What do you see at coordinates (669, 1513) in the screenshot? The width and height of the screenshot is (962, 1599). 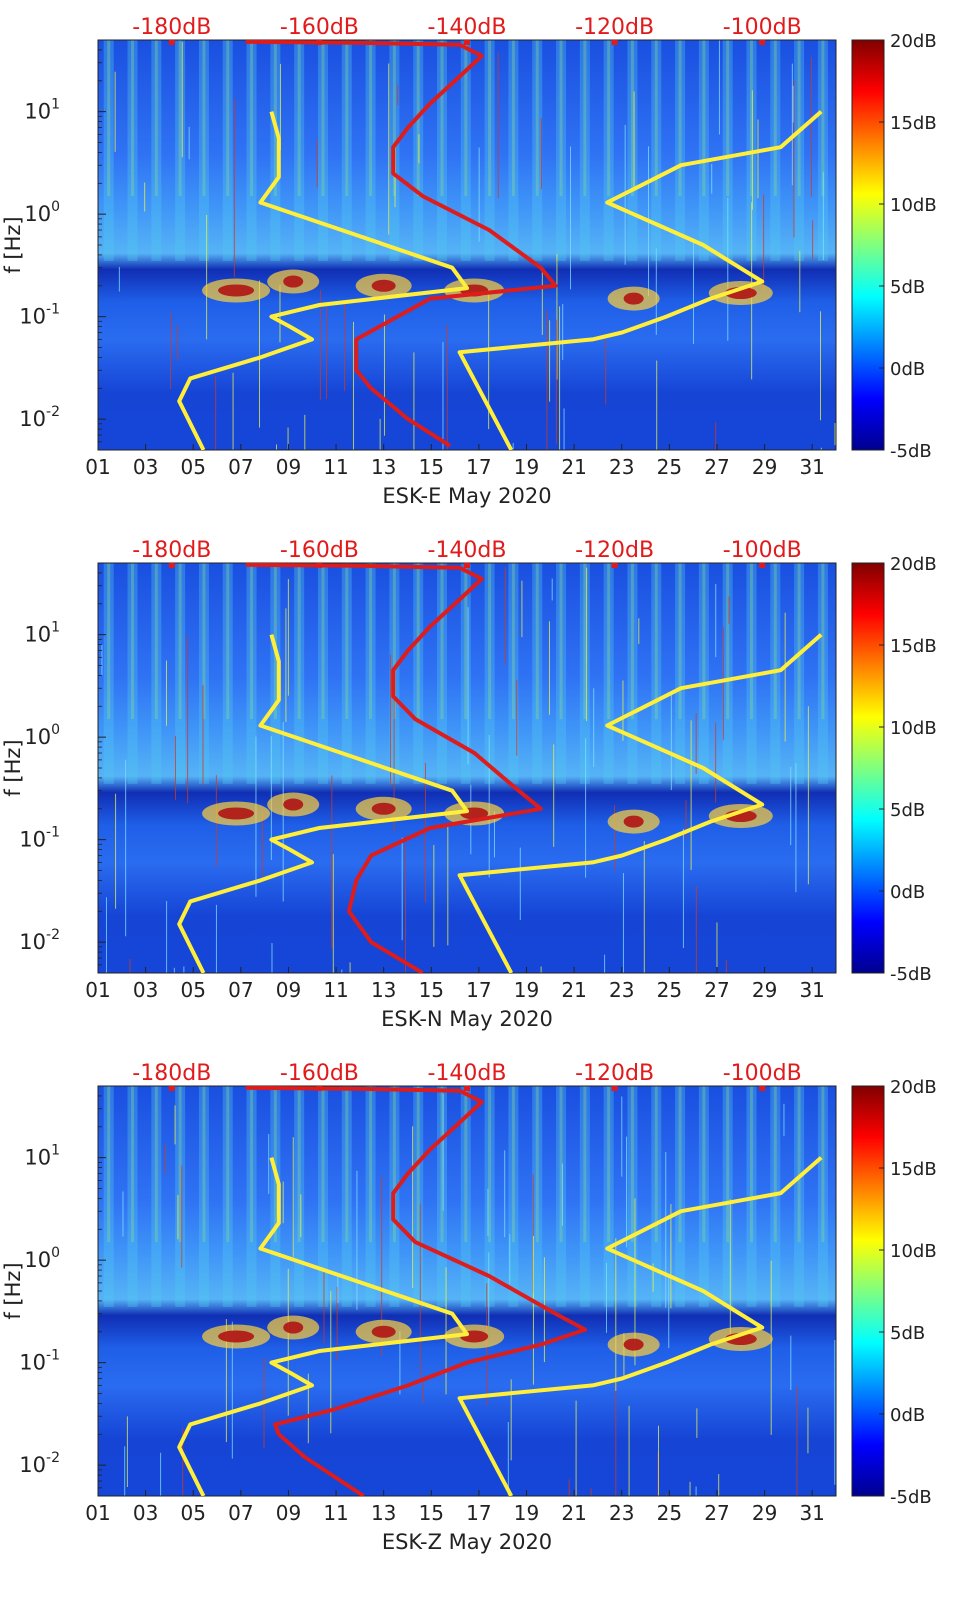 I see `x-tick-label: 25` at bounding box center [669, 1513].